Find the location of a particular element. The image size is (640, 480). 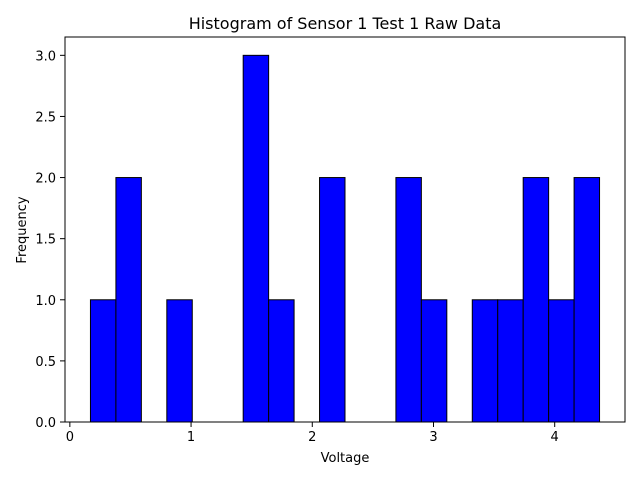

x-axis-label: Voltage is located at coordinates (345, 458).